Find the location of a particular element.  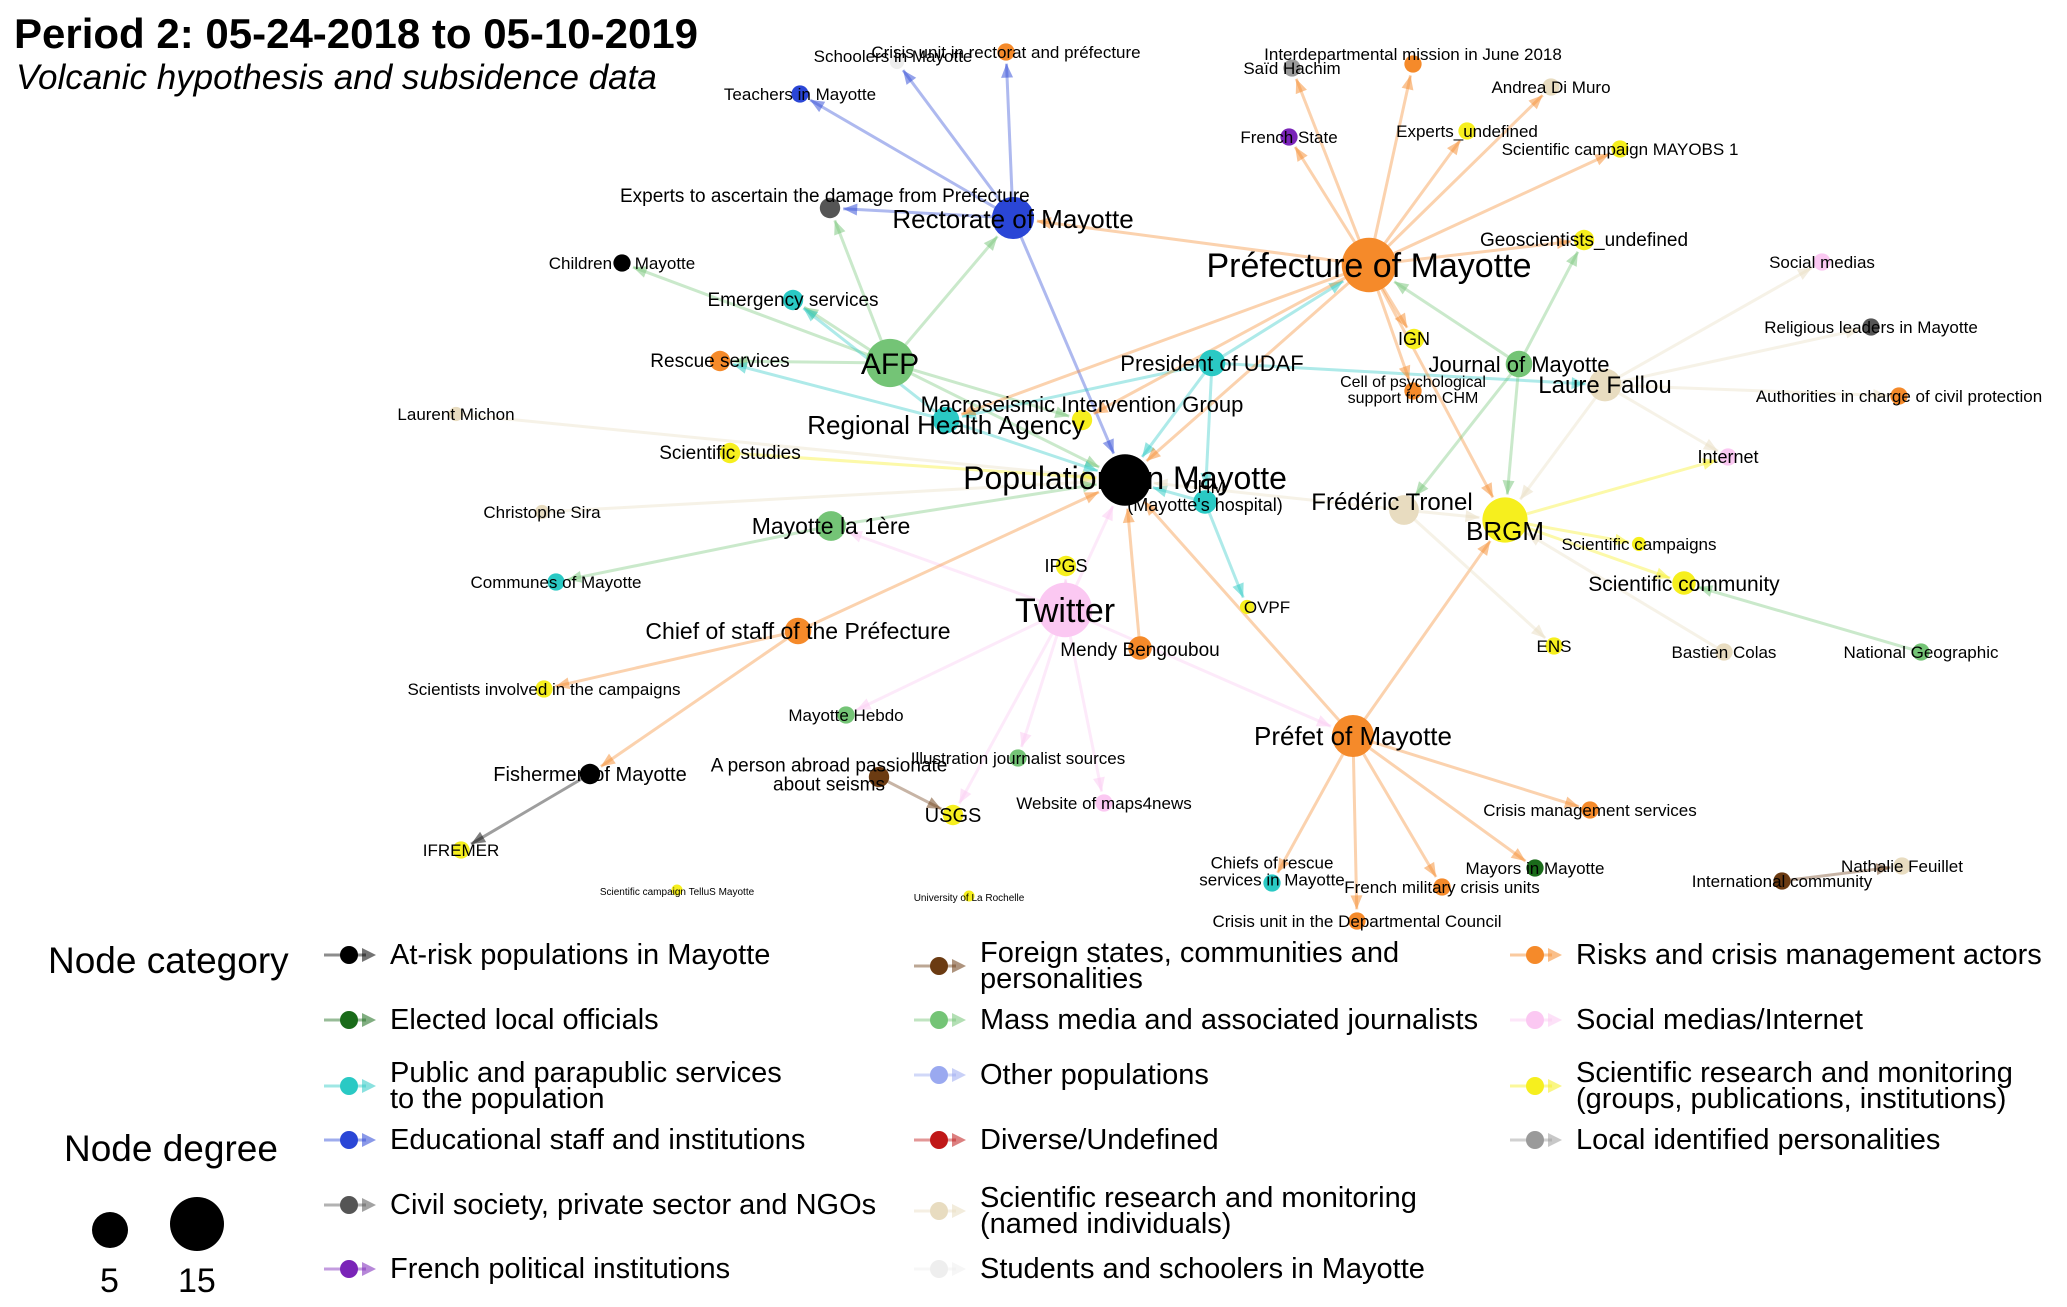

legend-swatch-edu is located at coordinates (350, 1140).